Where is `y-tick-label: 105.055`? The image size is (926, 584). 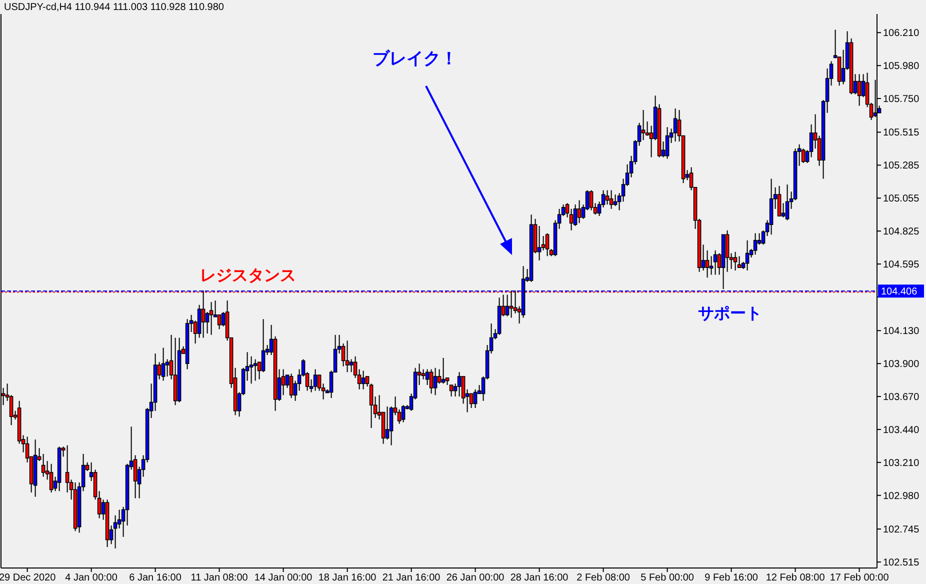 y-tick-label: 105.055 is located at coordinates (901, 199).